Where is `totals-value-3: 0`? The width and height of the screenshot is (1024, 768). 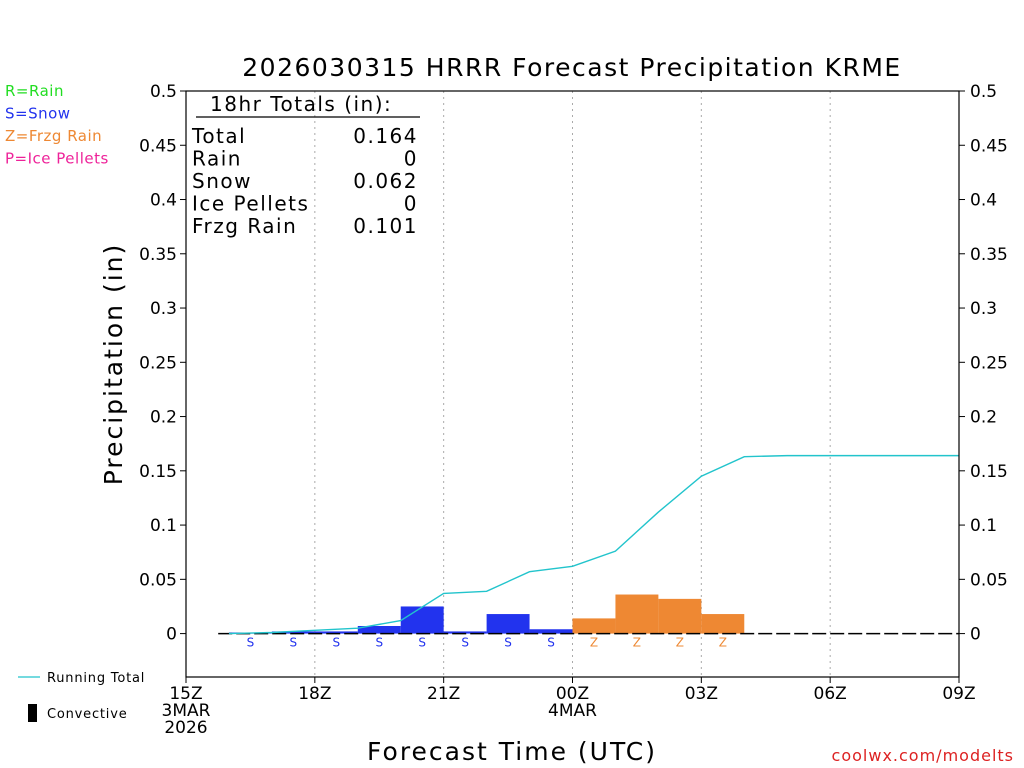 totals-value-3: 0 is located at coordinates (411, 204).